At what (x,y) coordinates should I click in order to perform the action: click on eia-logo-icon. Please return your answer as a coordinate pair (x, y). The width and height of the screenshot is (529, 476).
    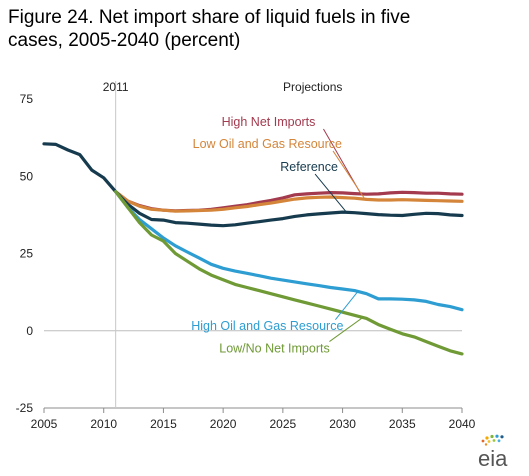
    Looking at the image, I should click on (492, 440).